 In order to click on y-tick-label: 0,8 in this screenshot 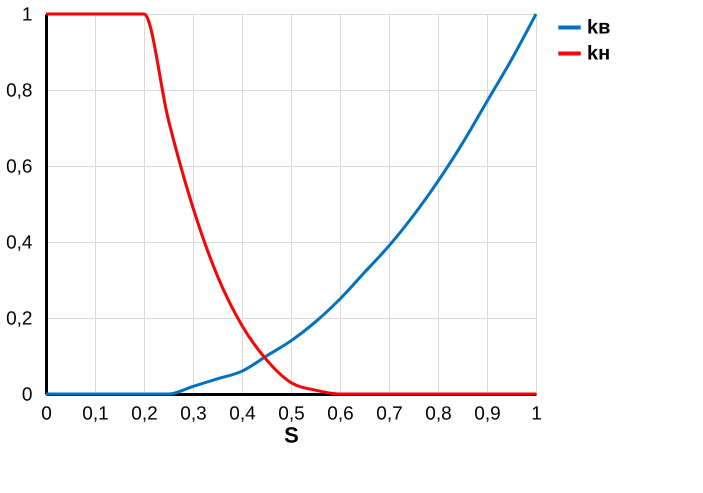, I will do `click(19, 91)`.